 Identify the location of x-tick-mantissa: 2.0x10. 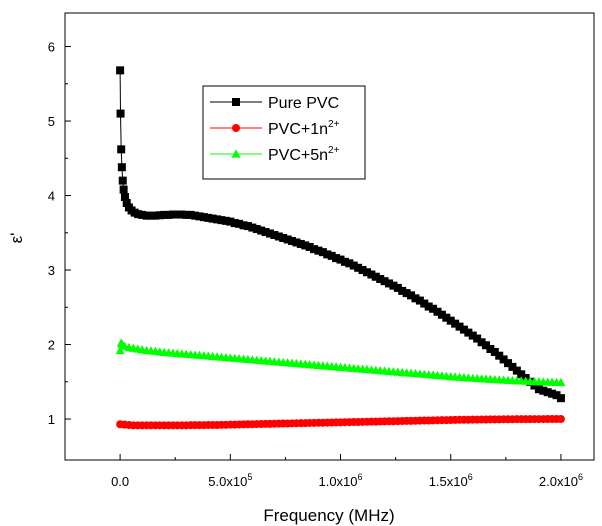
(558, 481).